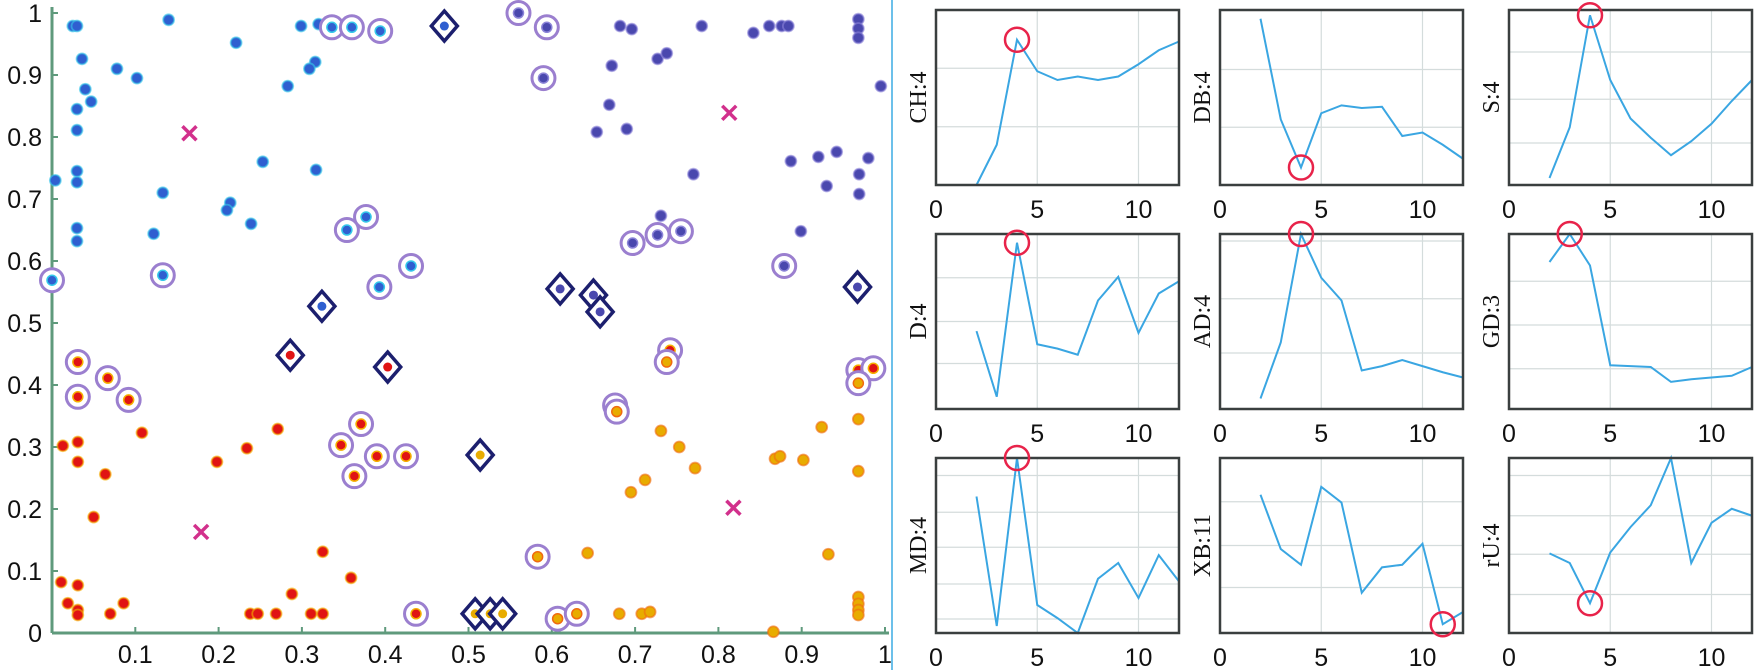 The width and height of the screenshot is (1755, 670). Describe the element at coordinates (35, 14) in the screenshot. I see `y-tick-label: 1` at that location.